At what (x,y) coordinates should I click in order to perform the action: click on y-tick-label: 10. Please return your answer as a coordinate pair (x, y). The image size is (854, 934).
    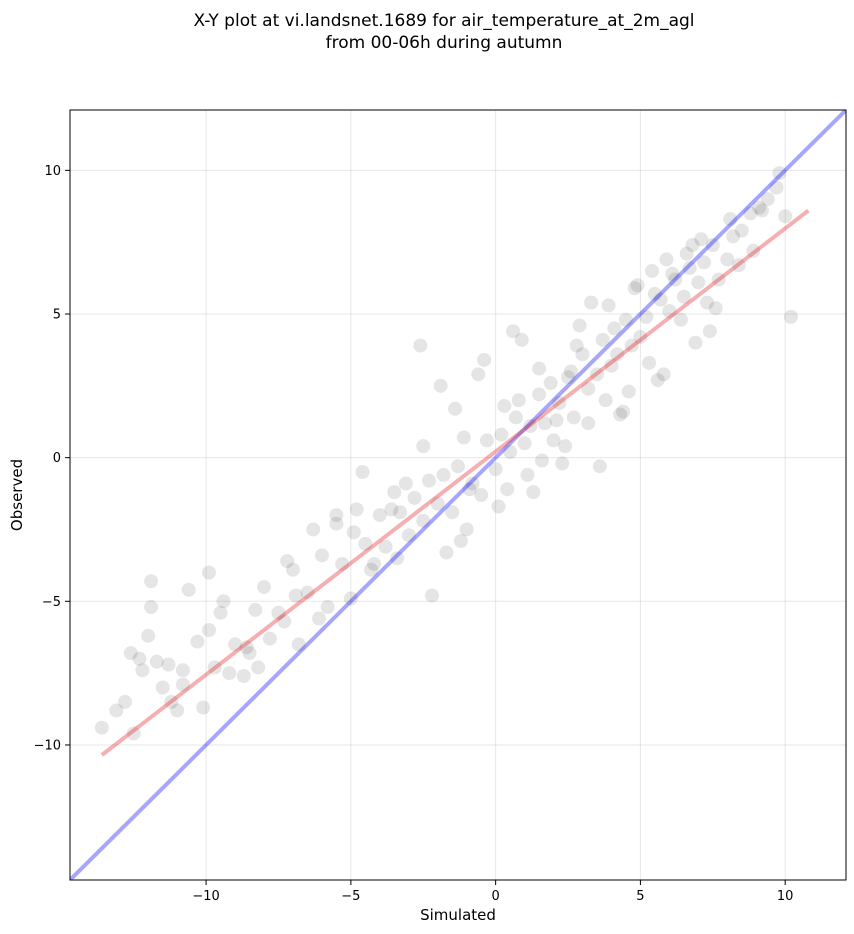
    Looking at the image, I should click on (52, 171).